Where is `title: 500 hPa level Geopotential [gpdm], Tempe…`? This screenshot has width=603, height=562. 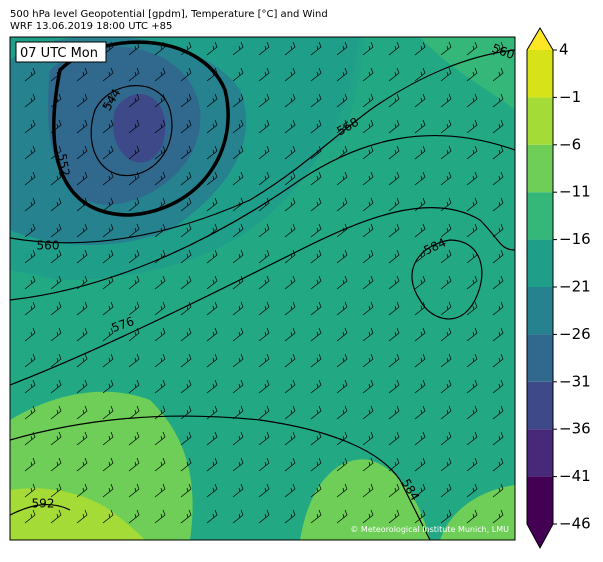
title: 500 hPa level Geopotential [gpdm], Tempe… is located at coordinates (169, 14).